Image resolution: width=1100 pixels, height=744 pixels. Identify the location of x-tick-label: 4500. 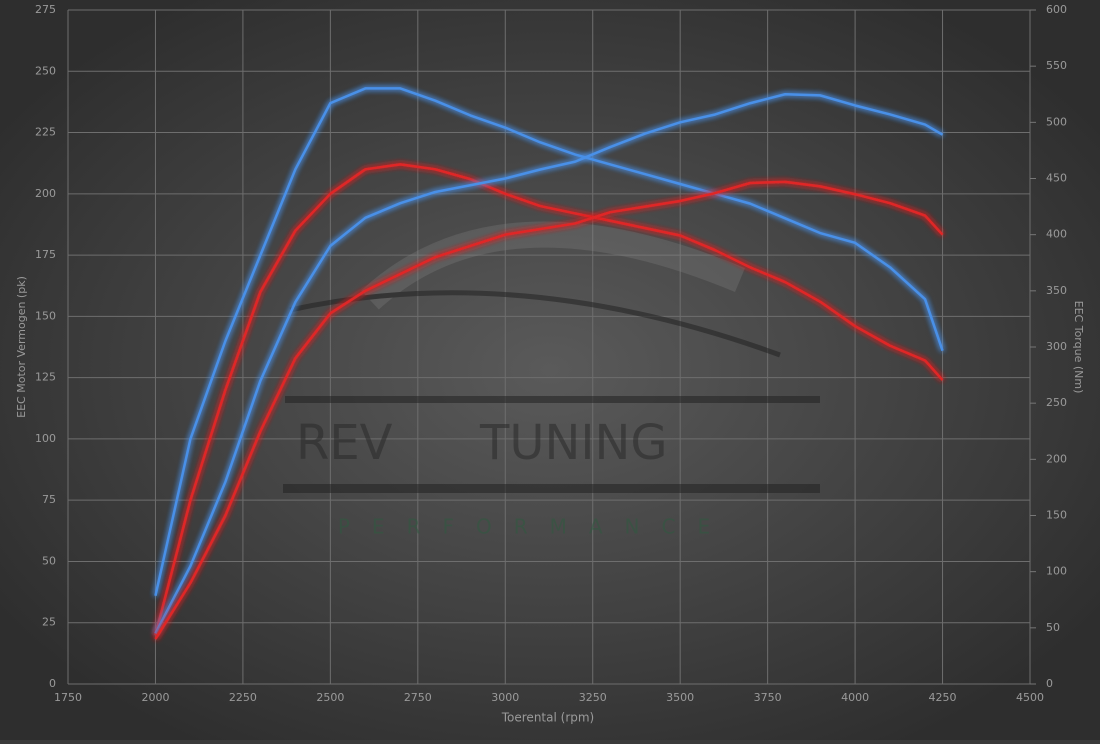
(1030, 697).